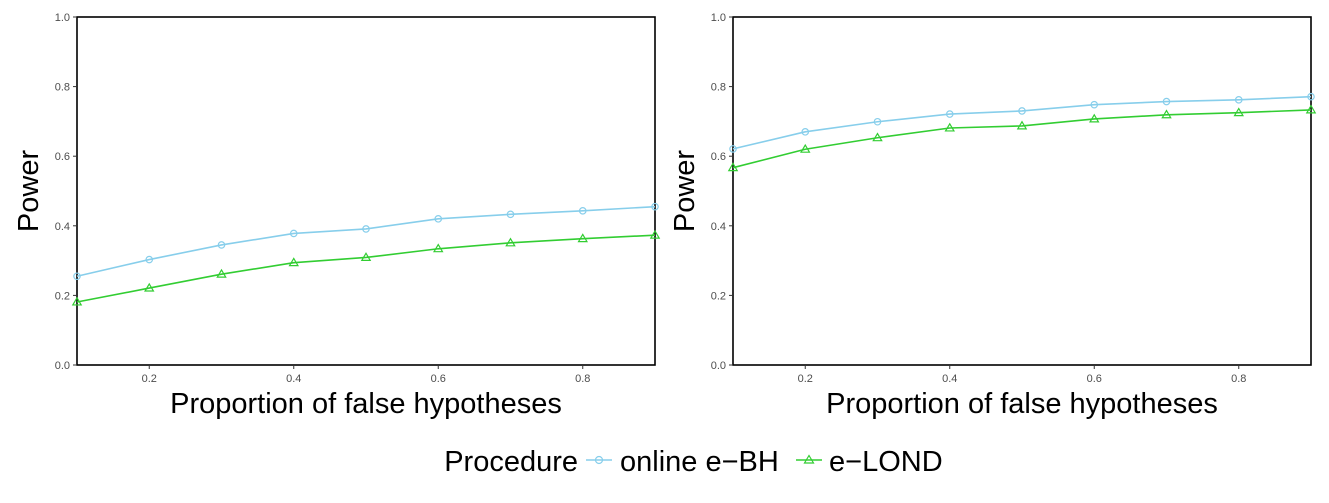  I want to click on legend-triangle-marker-icon, so click(809, 459).